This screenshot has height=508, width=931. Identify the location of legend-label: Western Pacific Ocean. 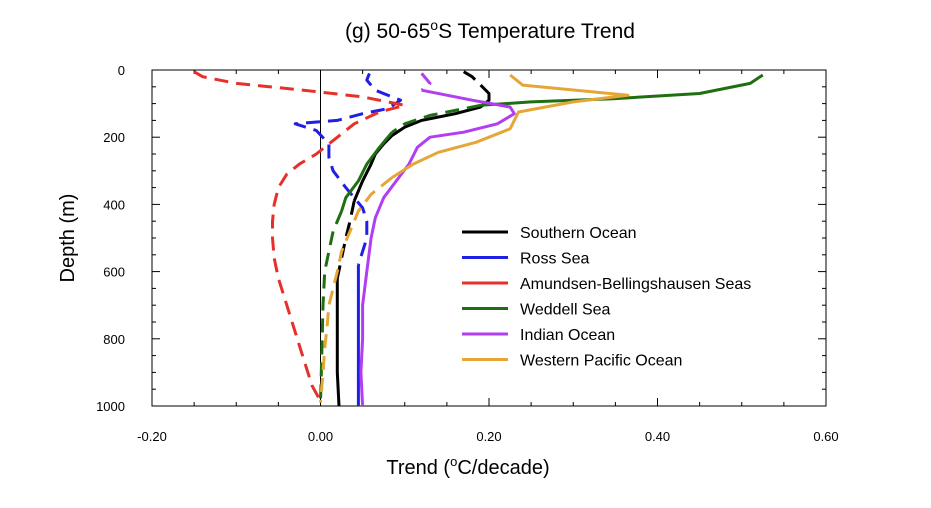
(601, 361).